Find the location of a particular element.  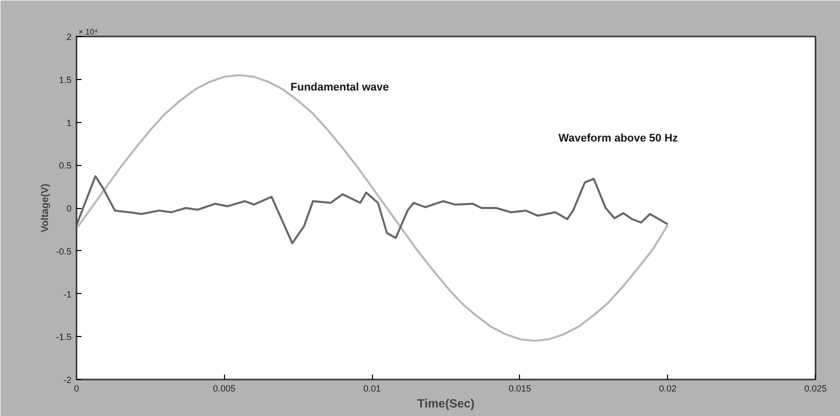

annotation: Fundamental wave is located at coordinates (339, 88).